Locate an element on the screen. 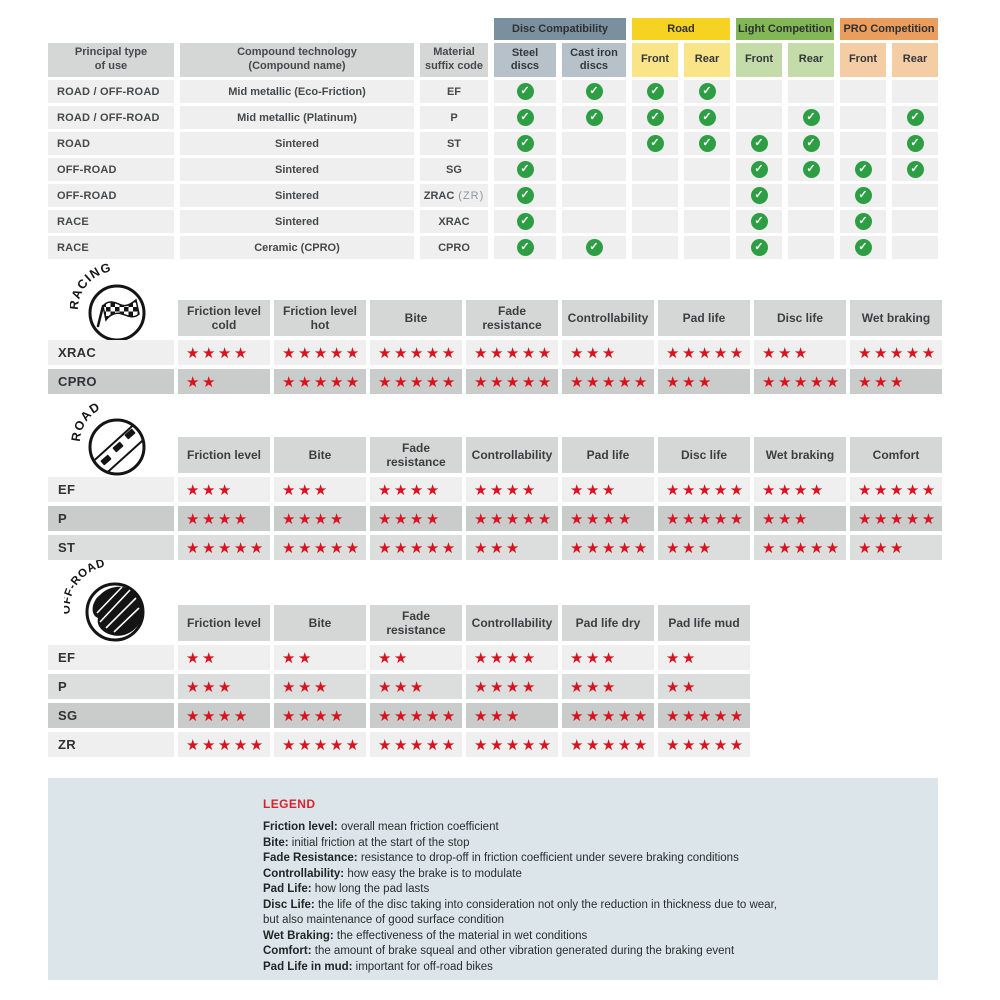  group-header: Light Competition is located at coordinates (785, 29).